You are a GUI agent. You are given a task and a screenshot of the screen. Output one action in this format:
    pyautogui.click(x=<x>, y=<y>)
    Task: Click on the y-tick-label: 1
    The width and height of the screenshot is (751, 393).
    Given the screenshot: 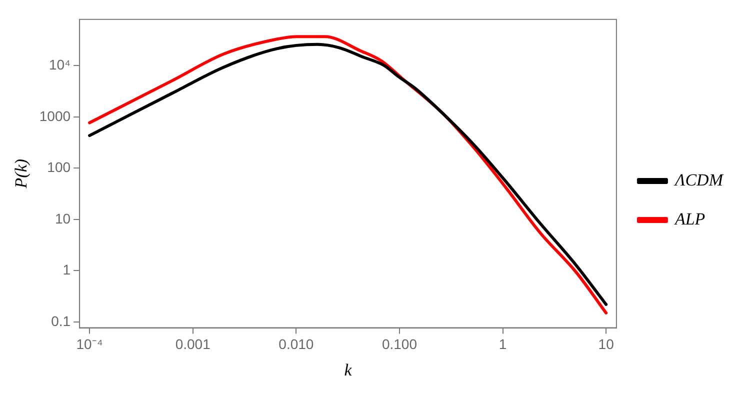 What is the action you would take?
    pyautogui.click(x=66, y=270)
    